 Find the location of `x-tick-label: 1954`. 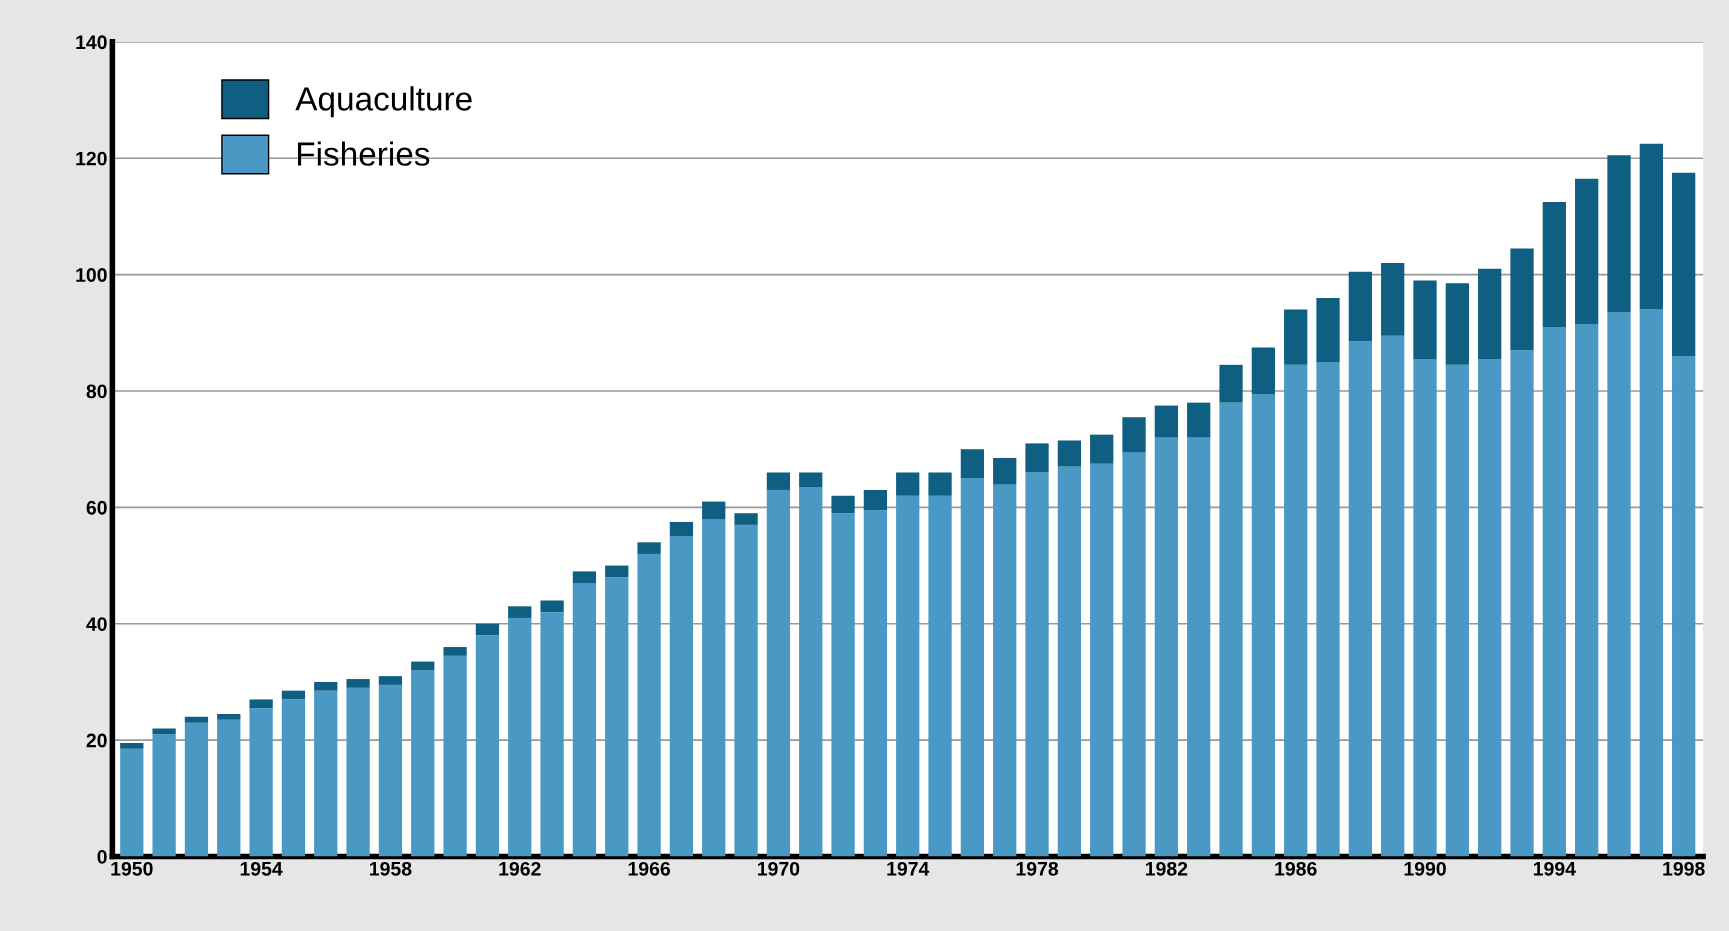

x-tick-label: 1954 is located at coordinates (261, 868).